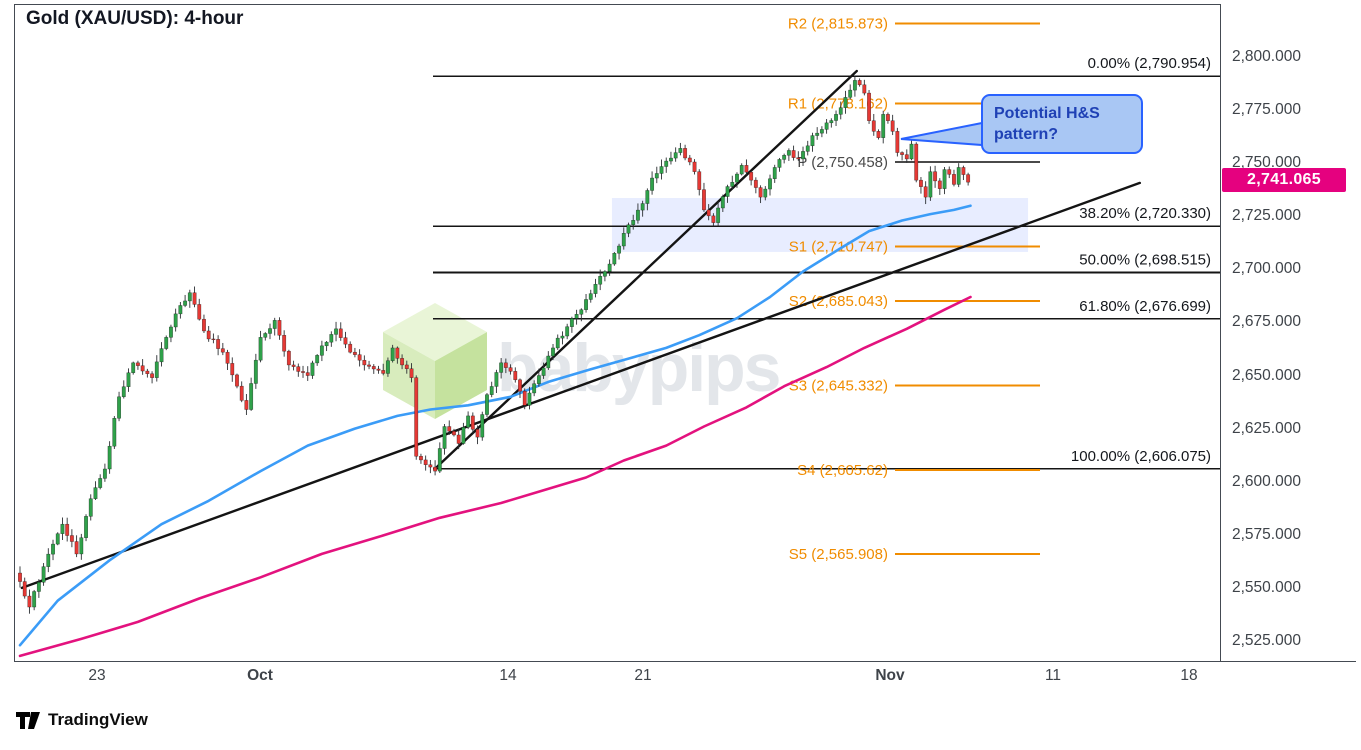 The height and width of the screenshot is (750, 1361). What do you see at coordinates (97, 675) in the screenshot?
I see `time-axis-label: 23` at bounding box center [97, 675].